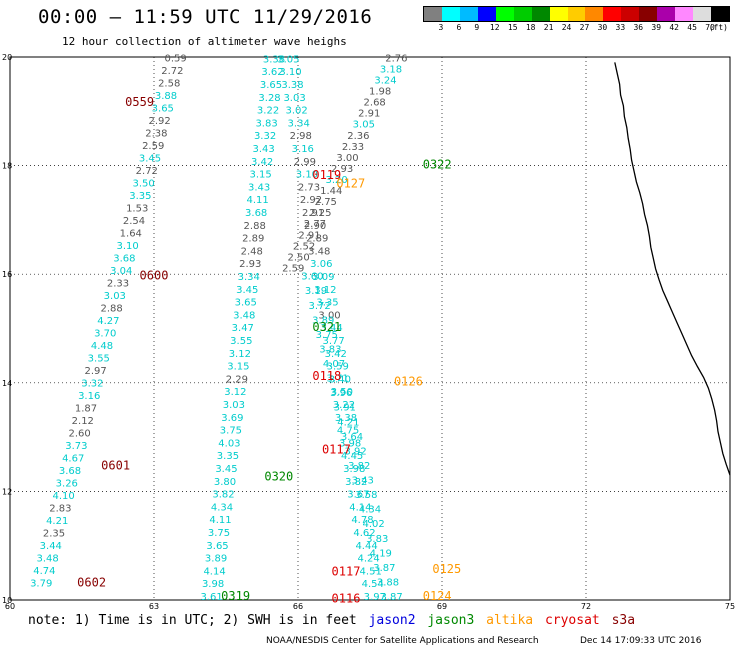 The image size is (740, 650). I want to click on wave-height-value: 2.12, so click(83, 421).